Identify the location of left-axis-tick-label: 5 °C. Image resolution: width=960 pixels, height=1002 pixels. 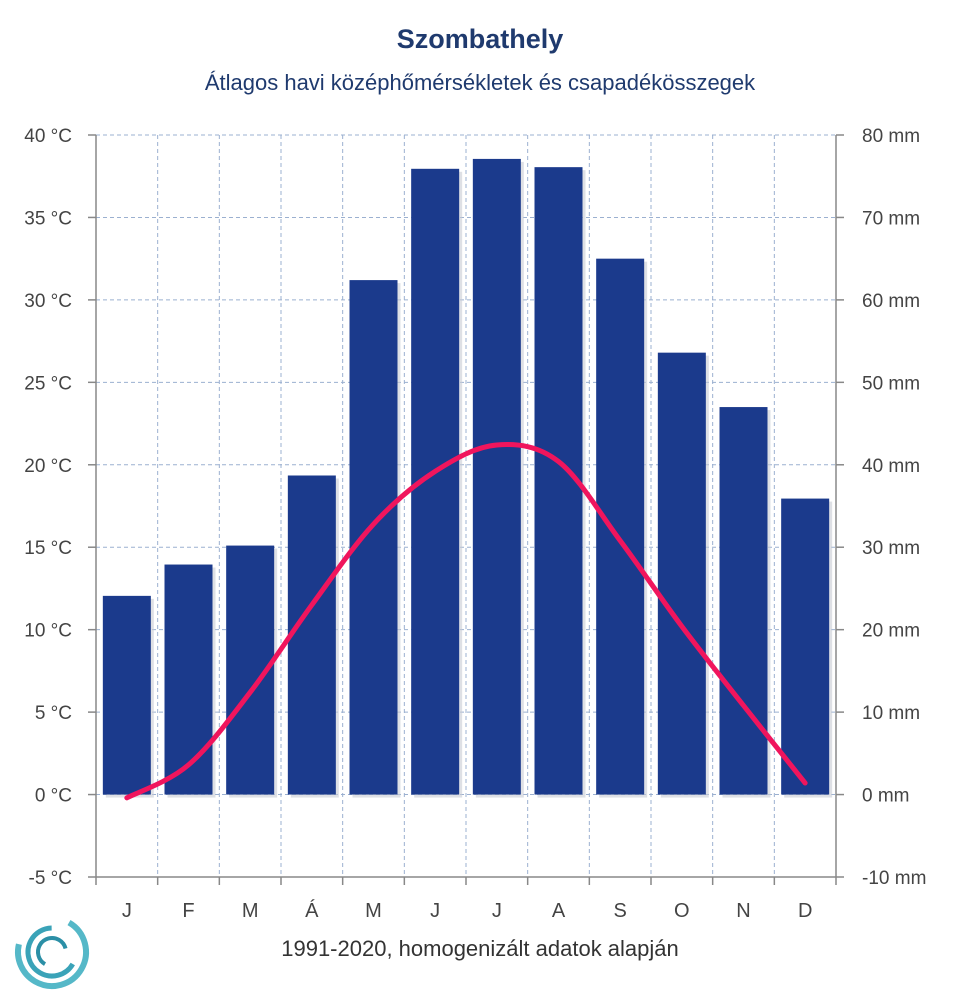
(53, 713).